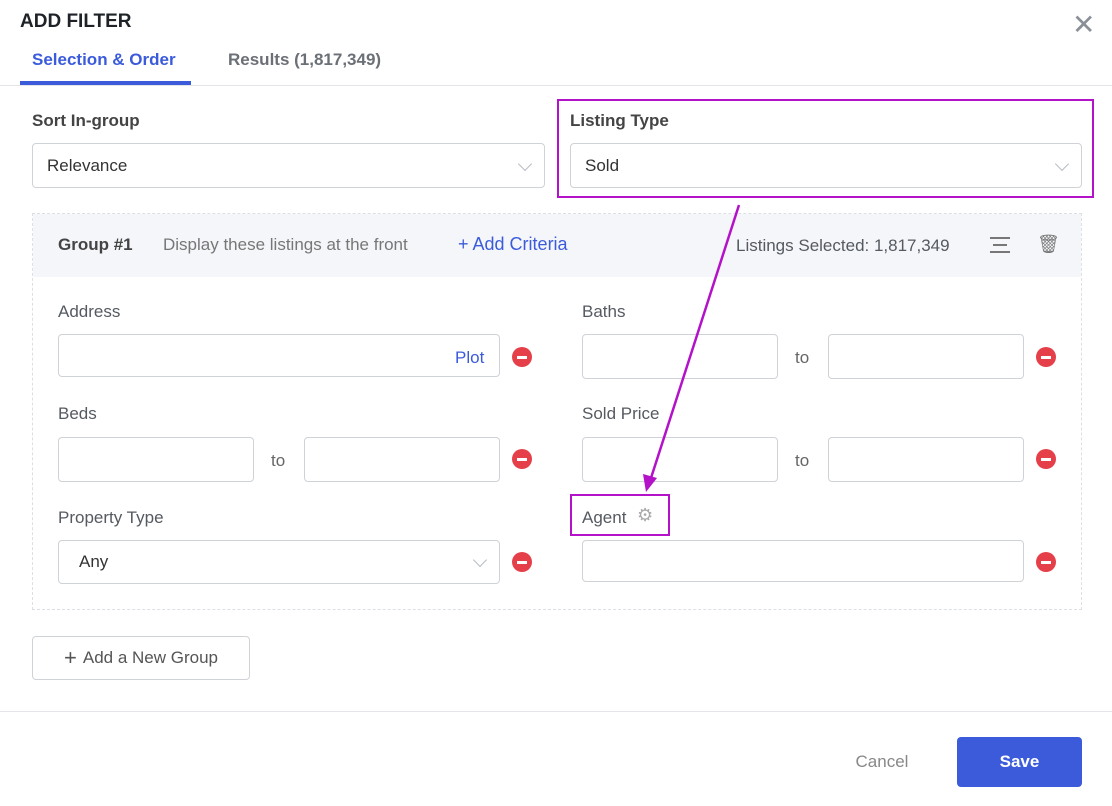 Image resolution: width=1112 pixels, height=806 pixels. I want to click on baths-label: Baths, so click(604, 311).